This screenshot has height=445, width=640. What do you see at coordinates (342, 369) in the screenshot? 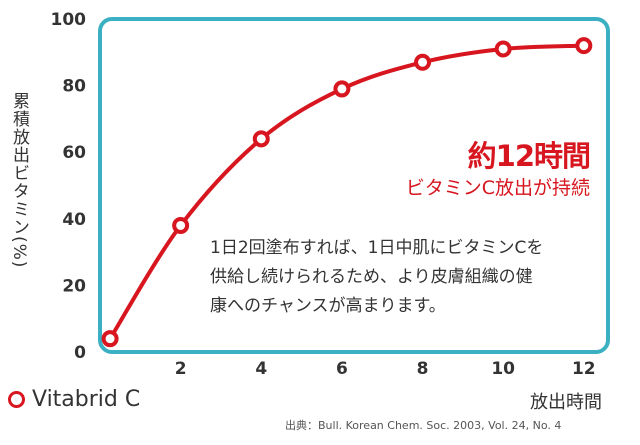
I see `x-tick-label: 6` at bounding box center [342, 369].